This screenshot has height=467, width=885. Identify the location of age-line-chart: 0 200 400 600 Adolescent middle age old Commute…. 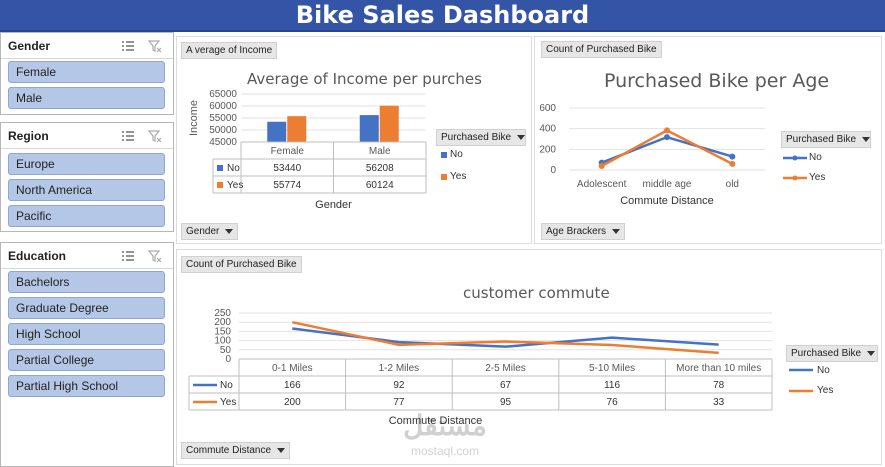
(652, 155).